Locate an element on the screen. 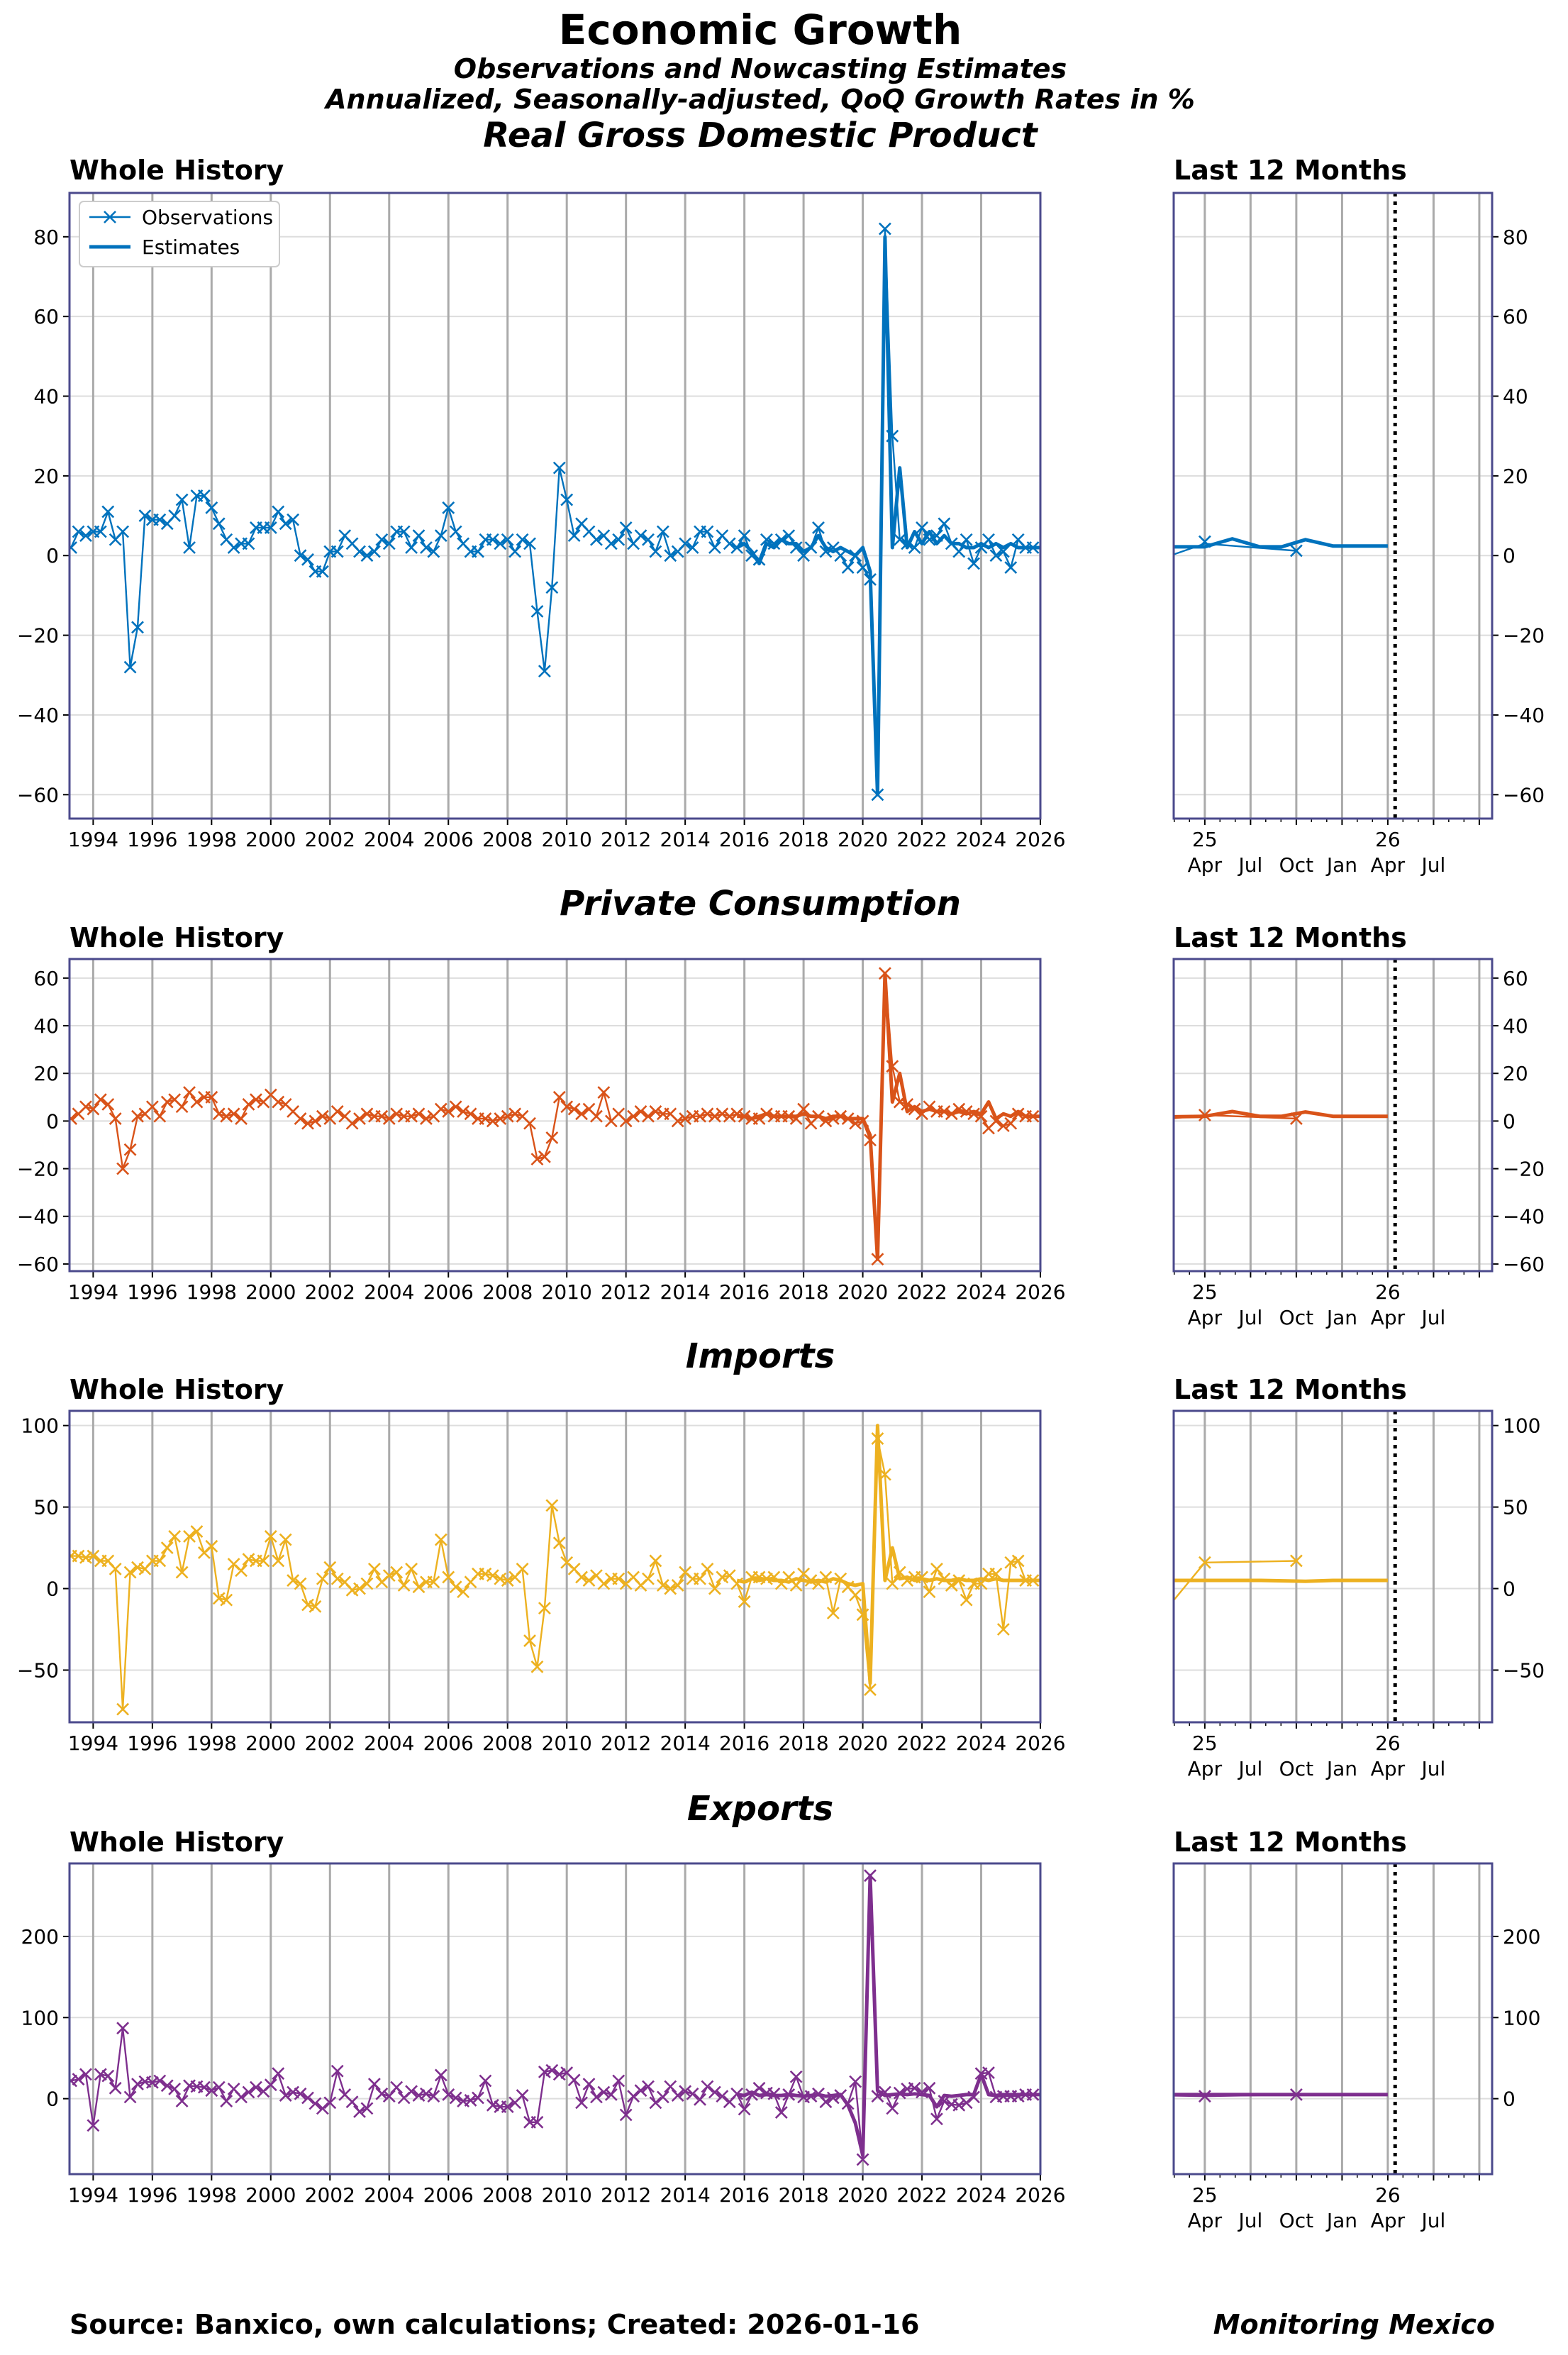 The image size is (1568, 2355). gdp-history-xtick-label: 2010 is located at coordinates (567, 839).